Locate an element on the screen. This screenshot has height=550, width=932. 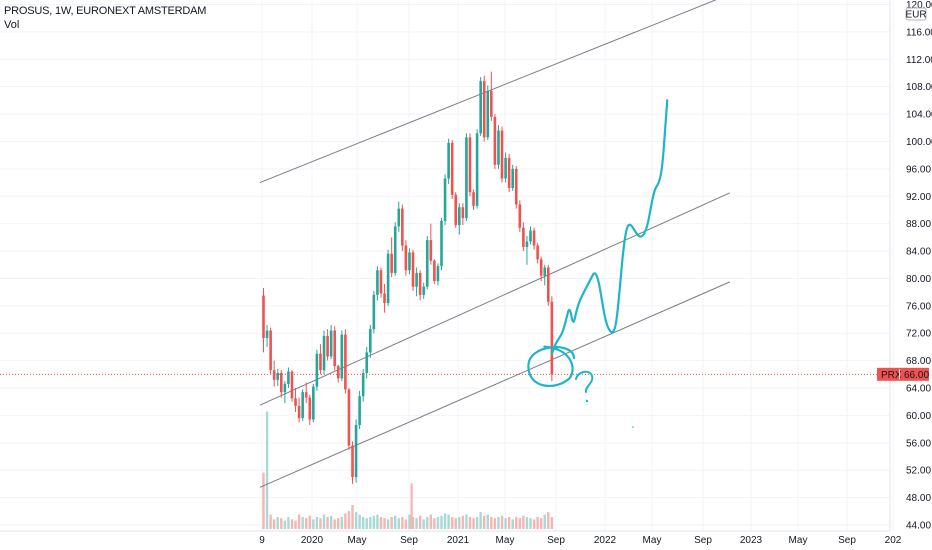
currency-label: EUR is located at coordinates (915, 15).